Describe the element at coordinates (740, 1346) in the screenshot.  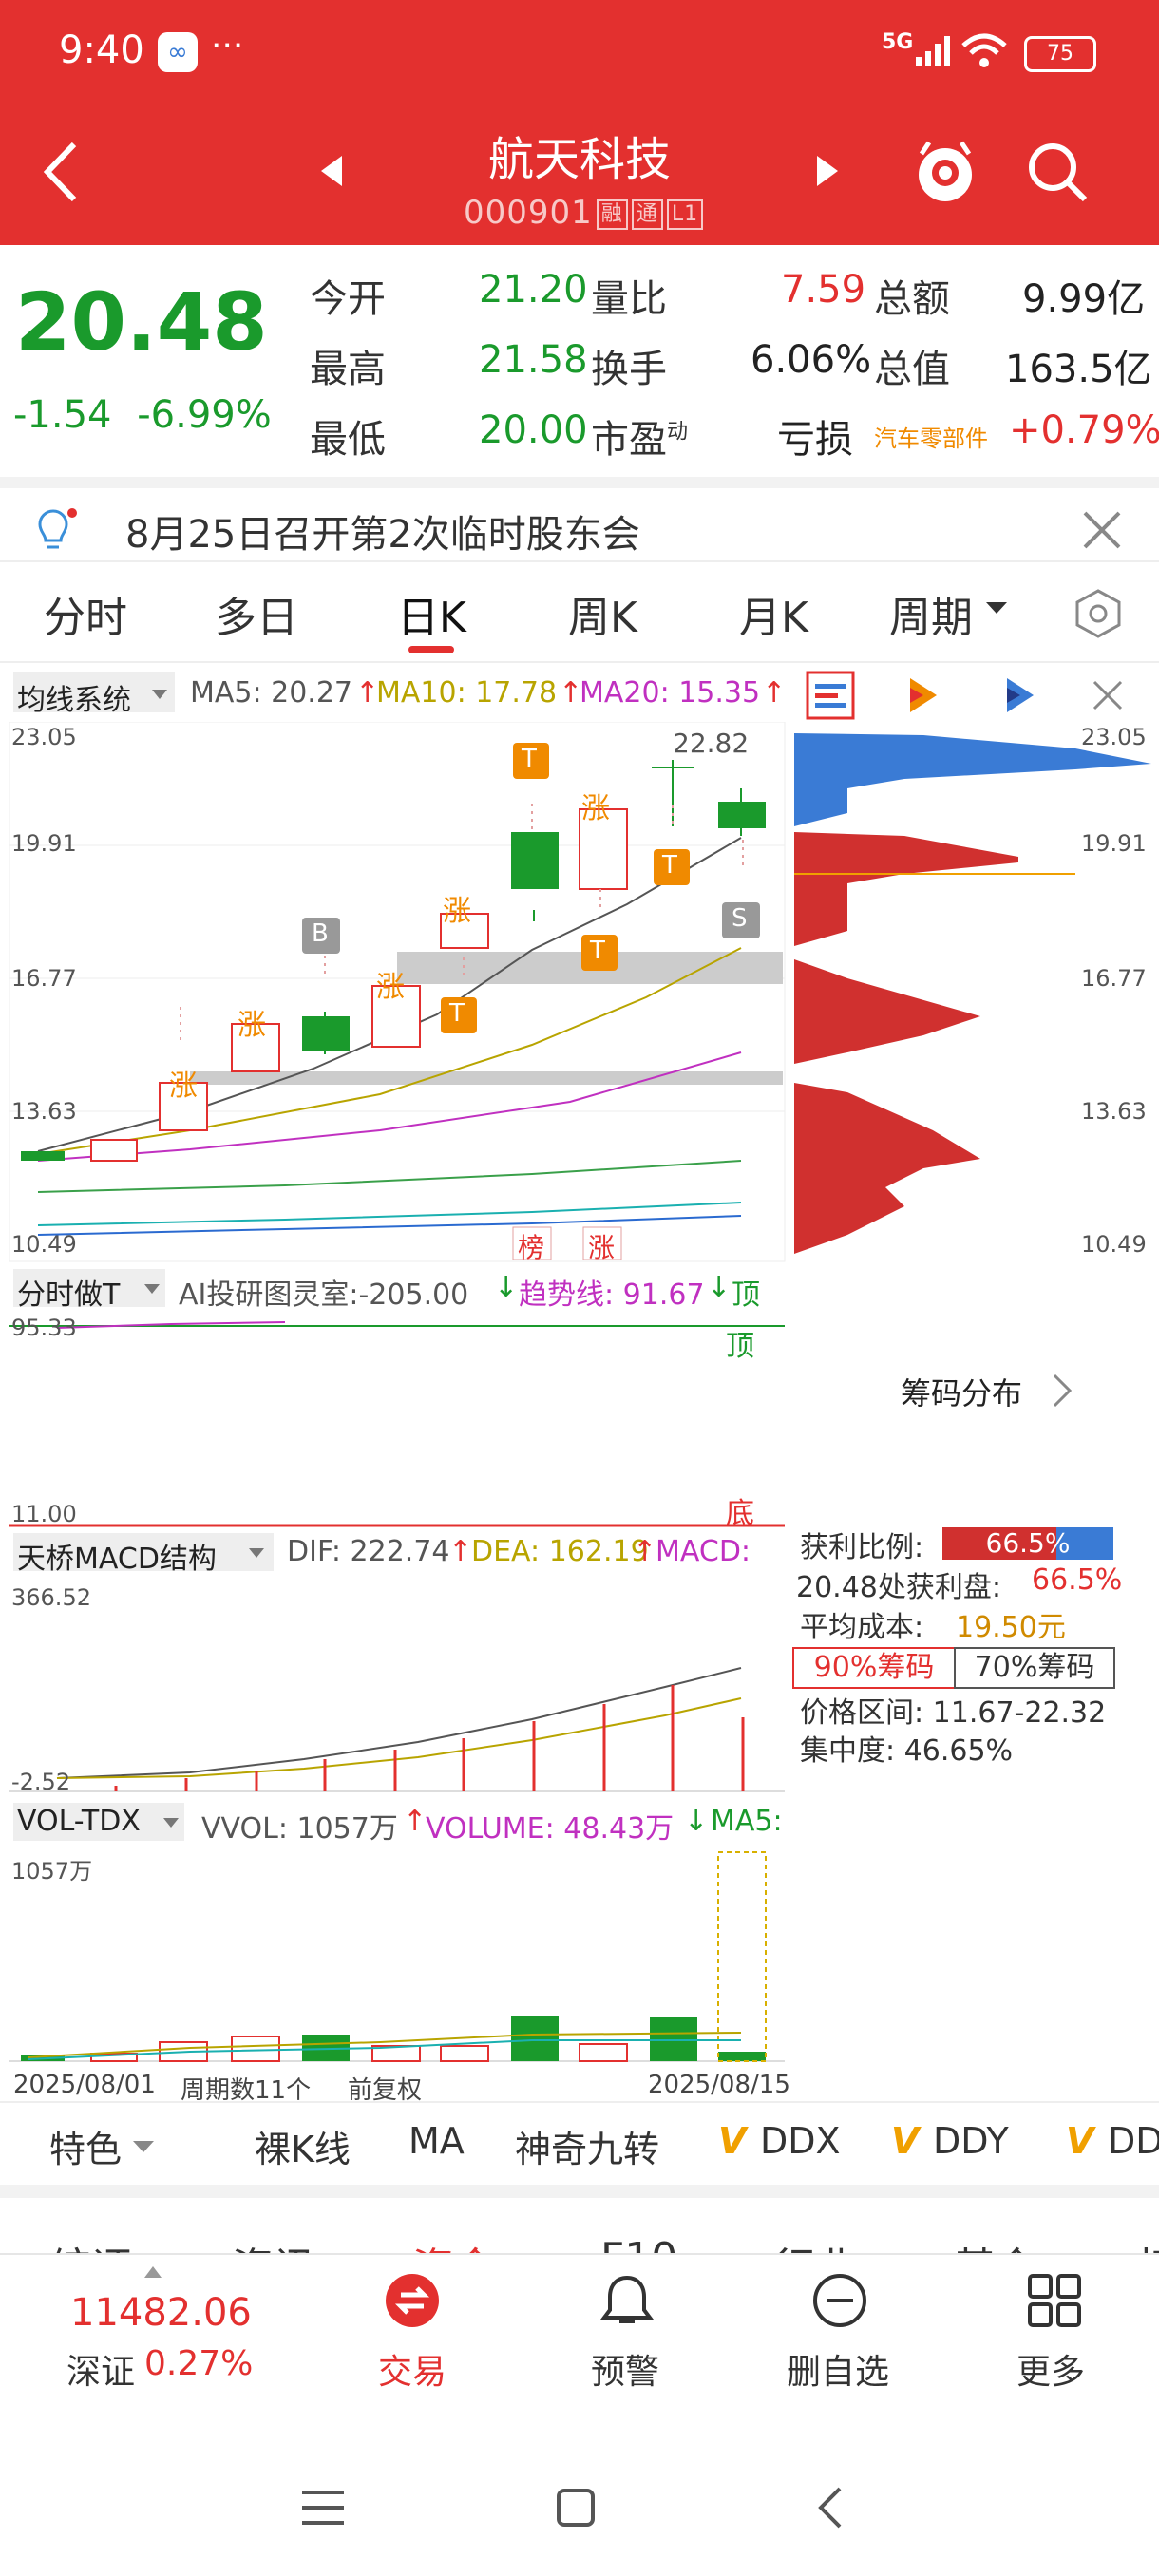
I see `signal-top: 顶` at that location.